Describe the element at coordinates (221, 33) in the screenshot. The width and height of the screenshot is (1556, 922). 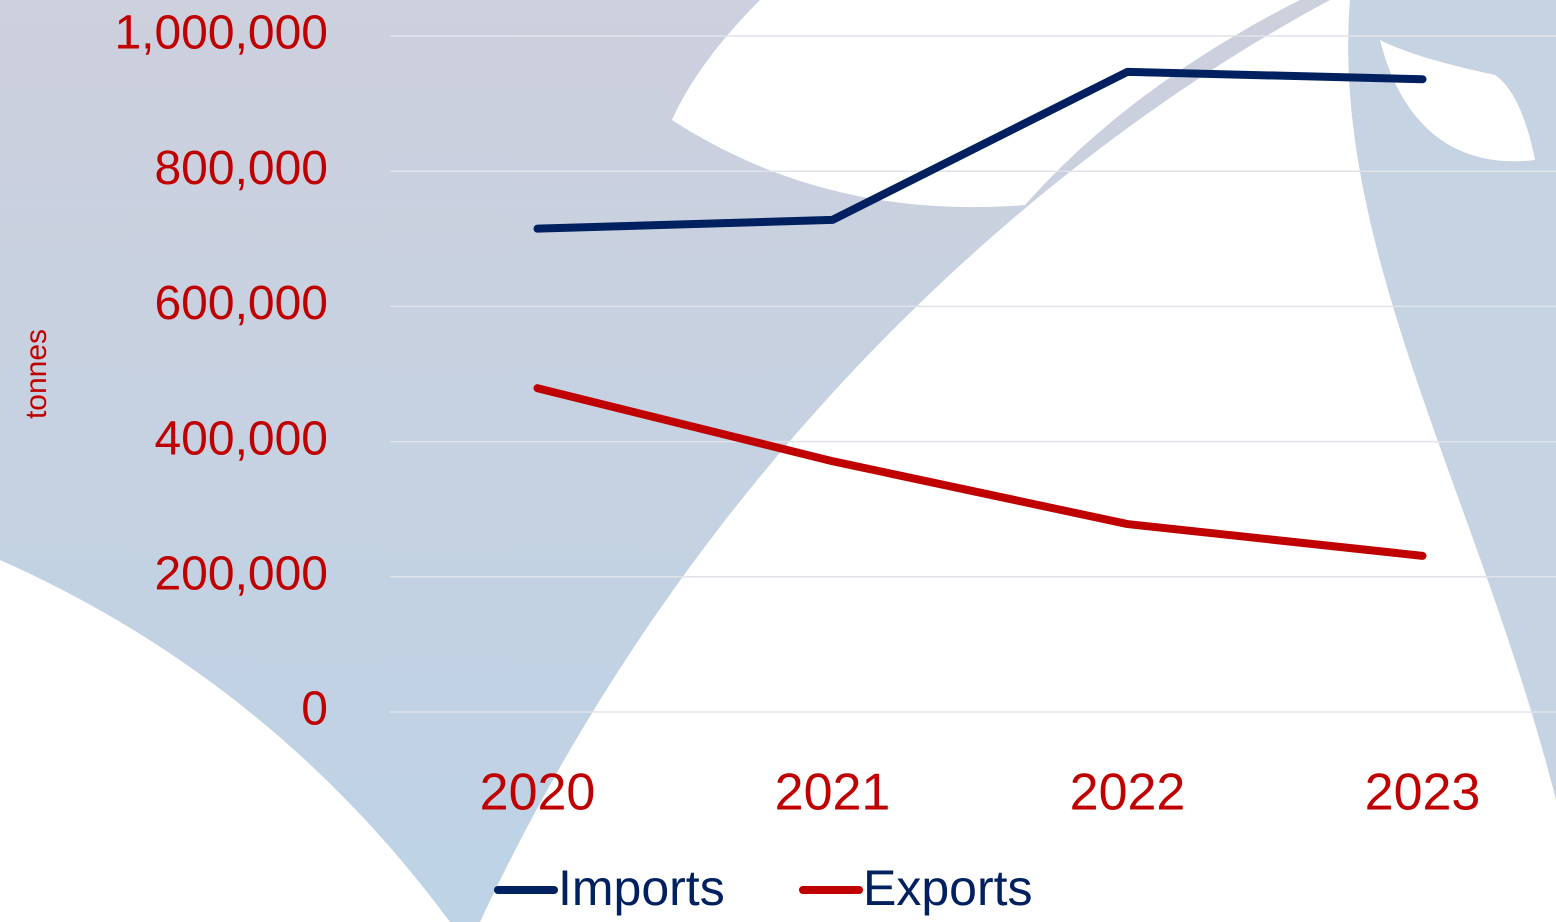
I see `y-tick-label: 1,000,000` at that location.